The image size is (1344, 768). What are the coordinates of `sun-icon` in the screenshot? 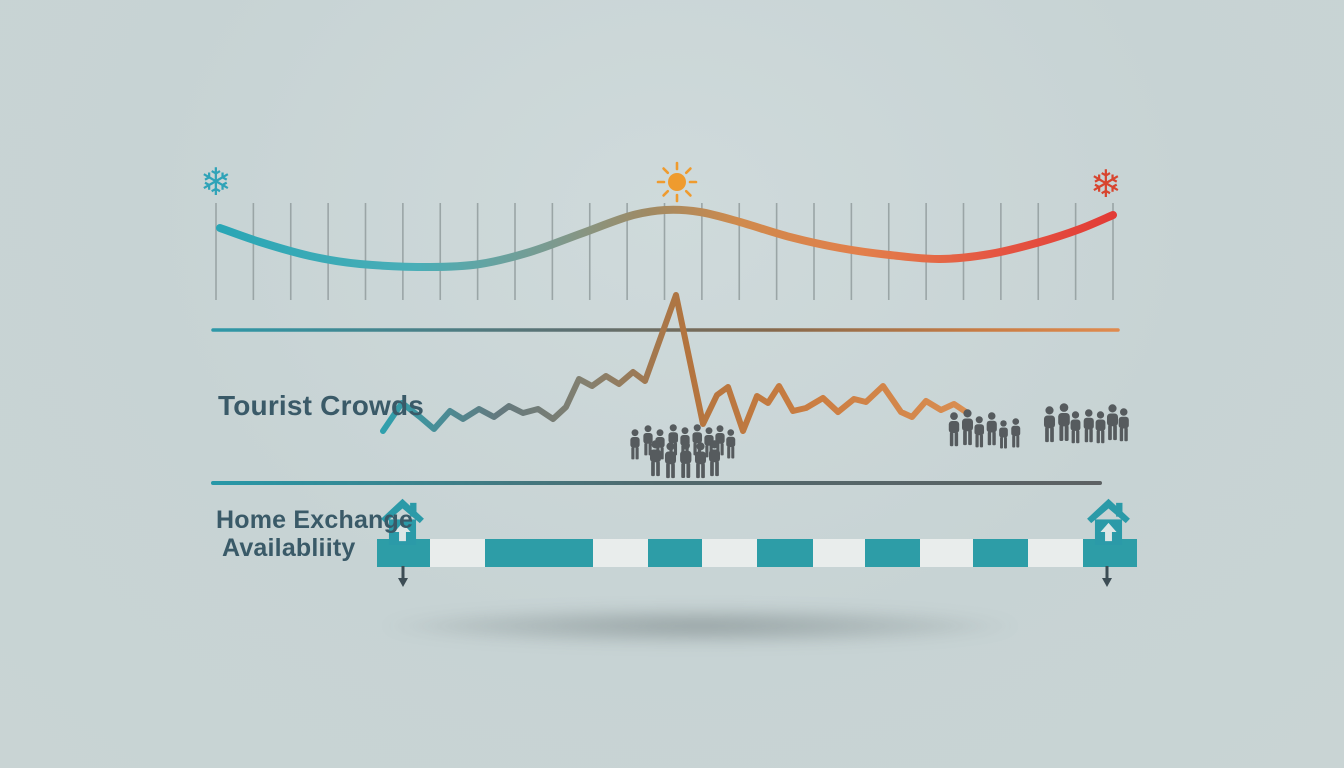 It's located at (677, 182).